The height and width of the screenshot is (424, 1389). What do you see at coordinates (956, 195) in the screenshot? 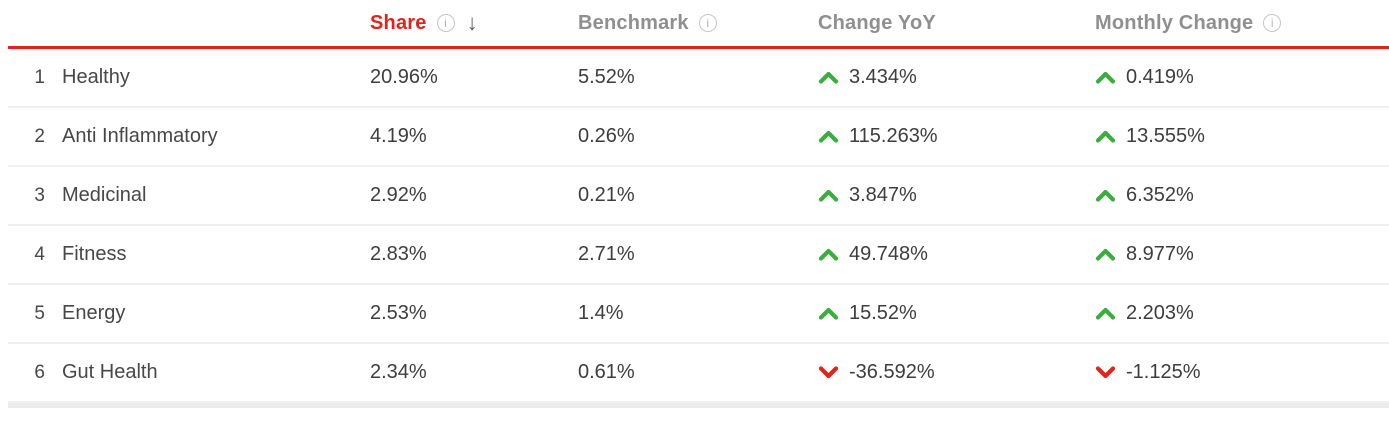
I see `change-yoy-cell: 3.847%` at bounding box center [956, 195].